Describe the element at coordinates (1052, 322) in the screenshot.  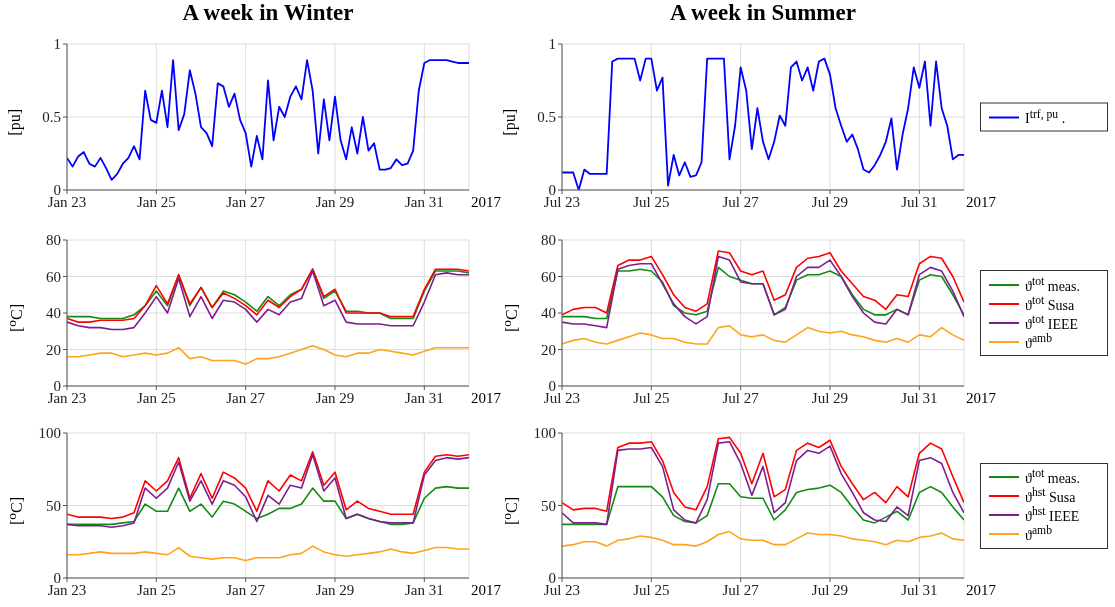
I see `legend-label: ϑ$^{tot}$ IEEE` at that location.